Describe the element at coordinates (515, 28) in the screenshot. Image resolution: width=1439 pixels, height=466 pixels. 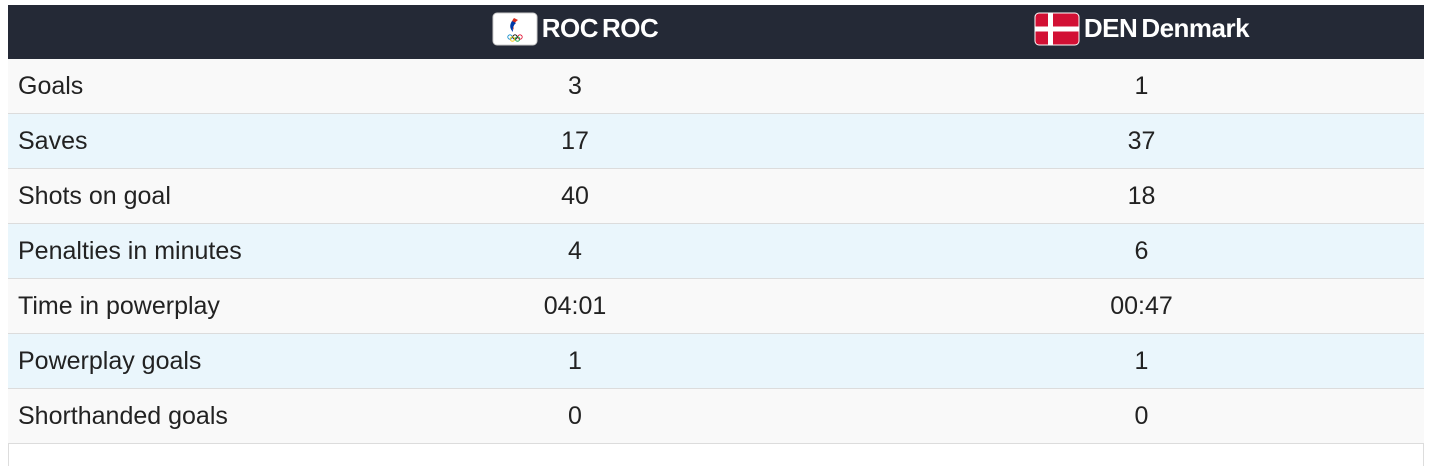
I see `roc-logo` at that location.